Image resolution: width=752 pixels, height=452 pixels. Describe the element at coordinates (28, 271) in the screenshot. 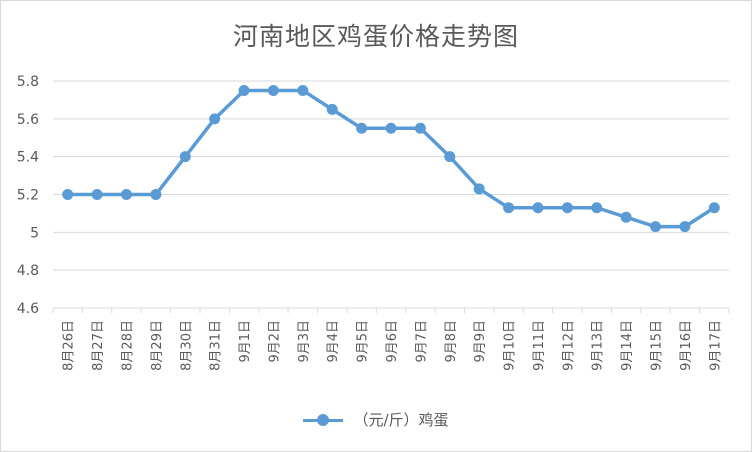

I see `y-tick-label: 4.8` at that location.